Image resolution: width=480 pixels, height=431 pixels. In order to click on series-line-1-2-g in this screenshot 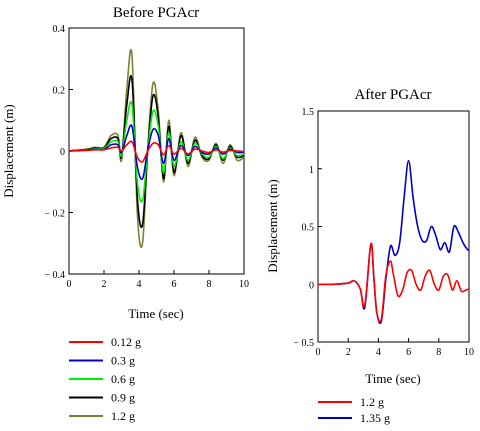, I will do `click(393, 282)`.